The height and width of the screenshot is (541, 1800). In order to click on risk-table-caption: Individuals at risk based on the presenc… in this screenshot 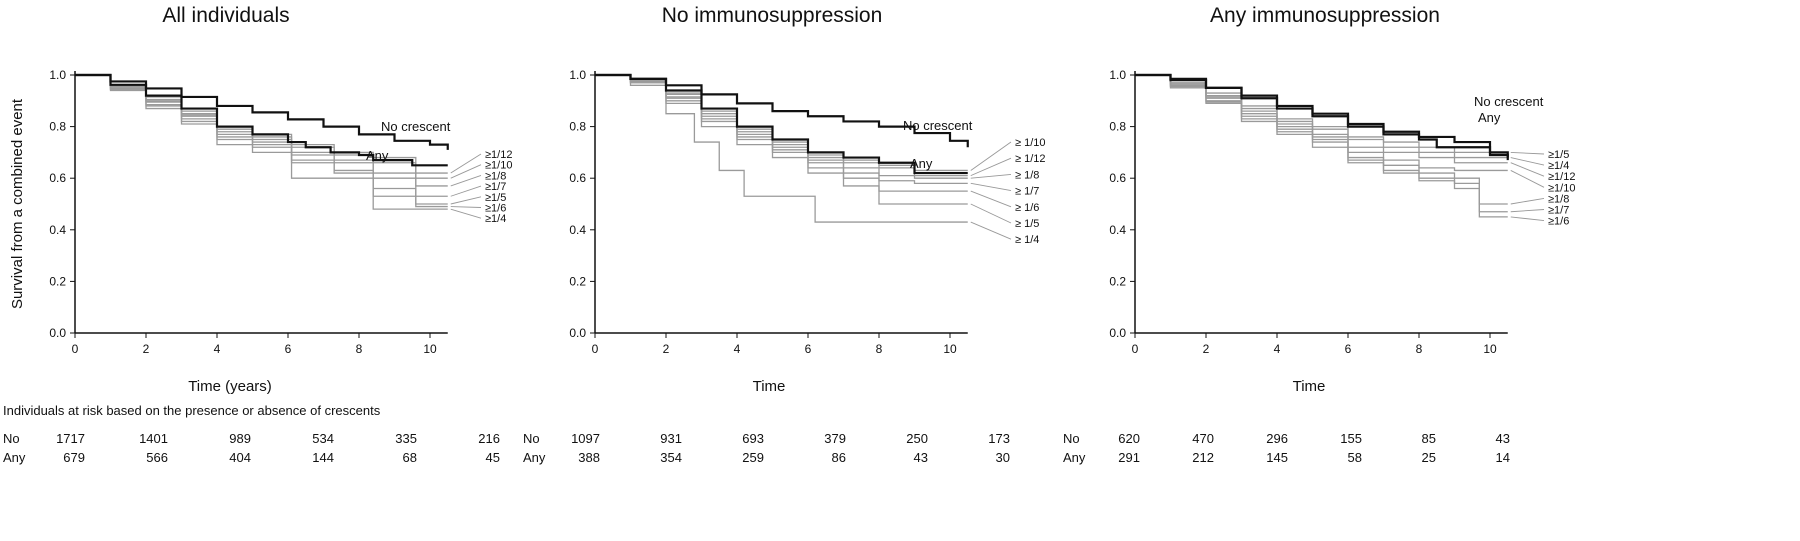, I will do `click(192, 410)`.